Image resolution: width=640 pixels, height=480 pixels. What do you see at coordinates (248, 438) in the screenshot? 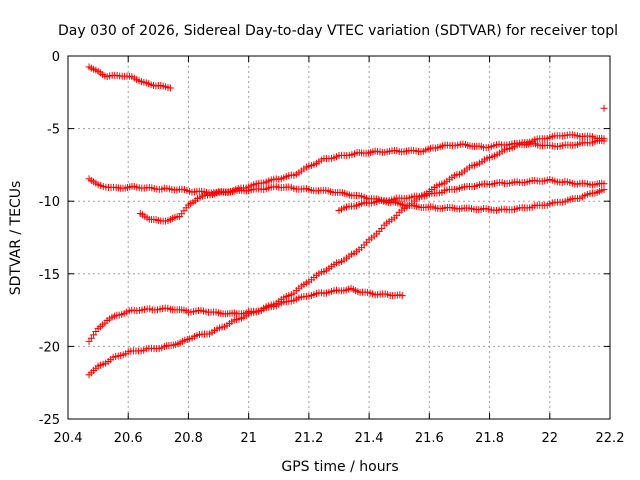
I see `x-tick-label: 21` at bounding box center [248, 438].